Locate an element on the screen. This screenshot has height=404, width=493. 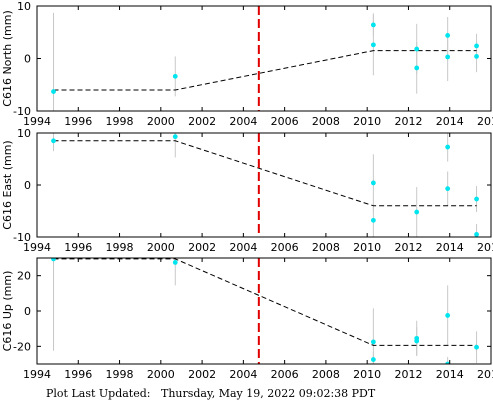
y-axis-label: C616 East (mm) is located at coordinates (7, 184).